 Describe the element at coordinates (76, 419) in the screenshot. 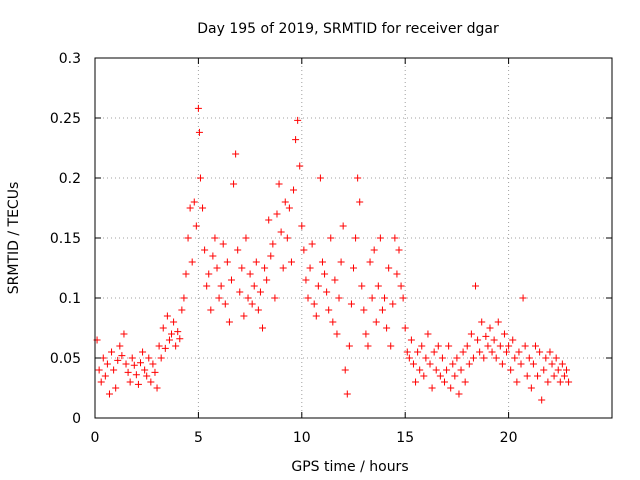

I see `y-tick-label: 0` at that location.